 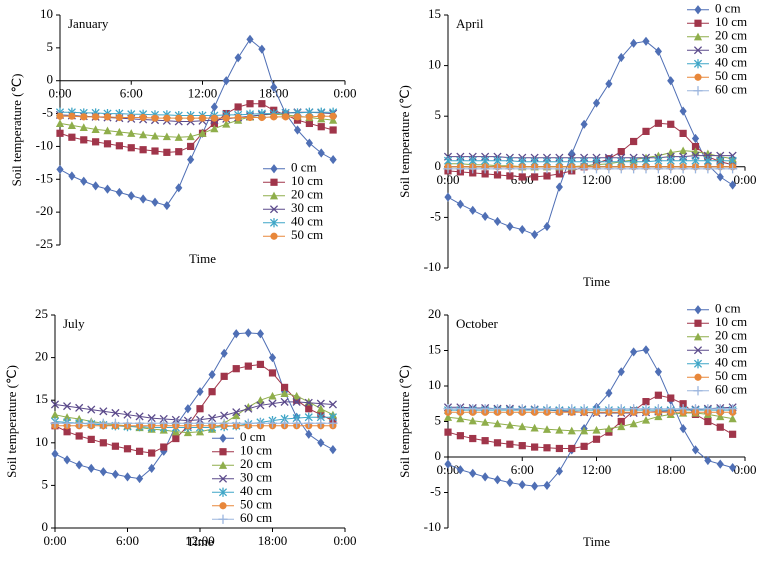 I want to click on x-tick-label: 12:00, so click(x=200, y=540).